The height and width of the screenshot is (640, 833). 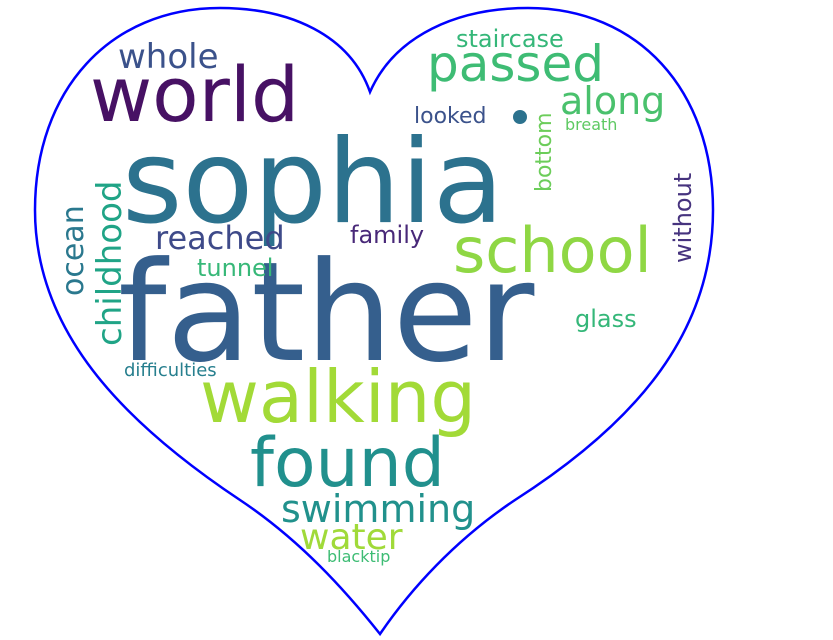 I want to click on word-walking: walking, so click(x=338, y=397).